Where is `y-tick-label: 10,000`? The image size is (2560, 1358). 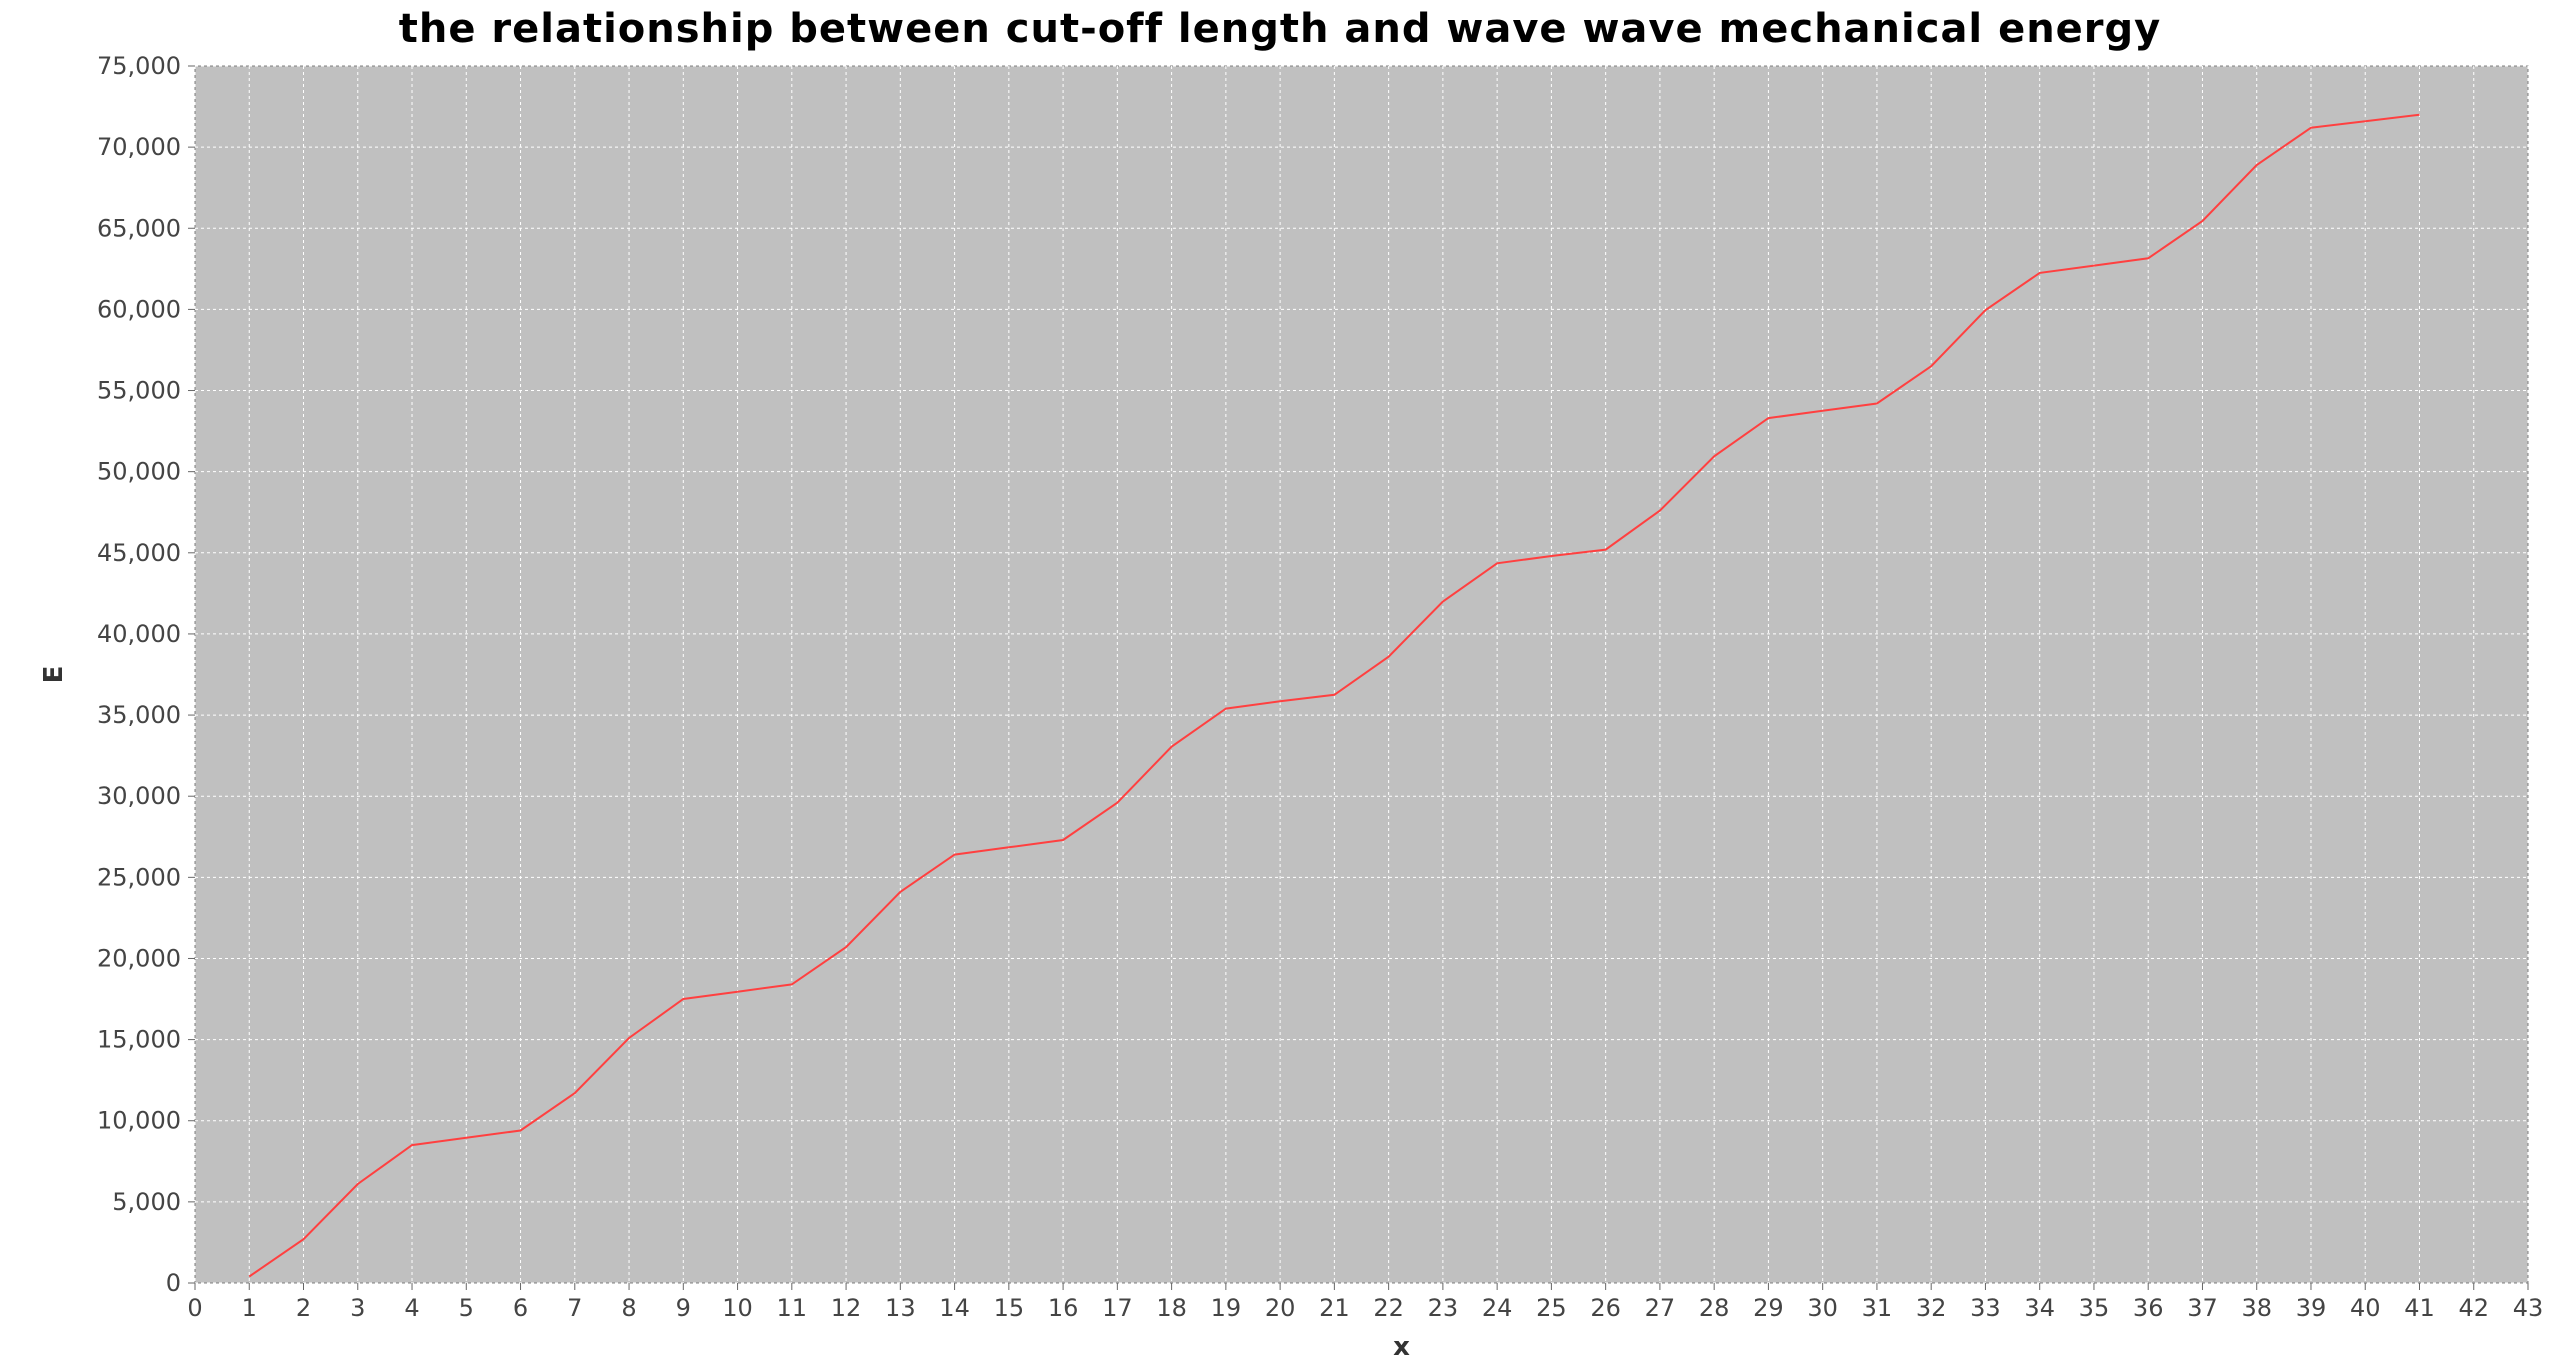 y-tick-label: 10,000 is located at coordinates (139, 1121).